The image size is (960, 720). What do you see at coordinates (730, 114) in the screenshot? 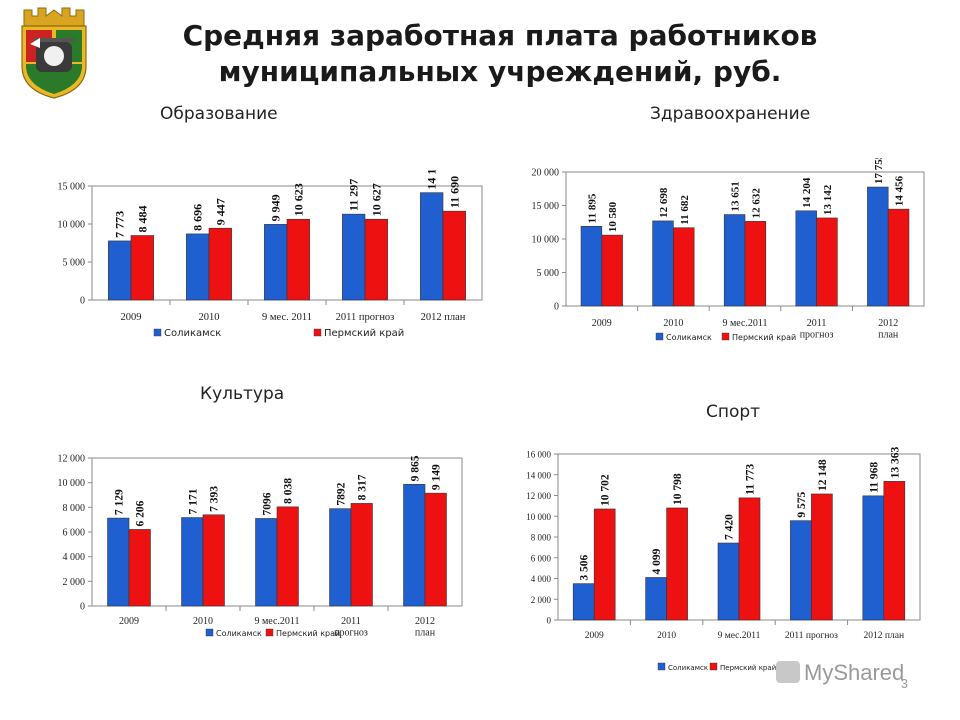
I see `chart-title-health: Здравоохранение` at bounding box center [730, 114].